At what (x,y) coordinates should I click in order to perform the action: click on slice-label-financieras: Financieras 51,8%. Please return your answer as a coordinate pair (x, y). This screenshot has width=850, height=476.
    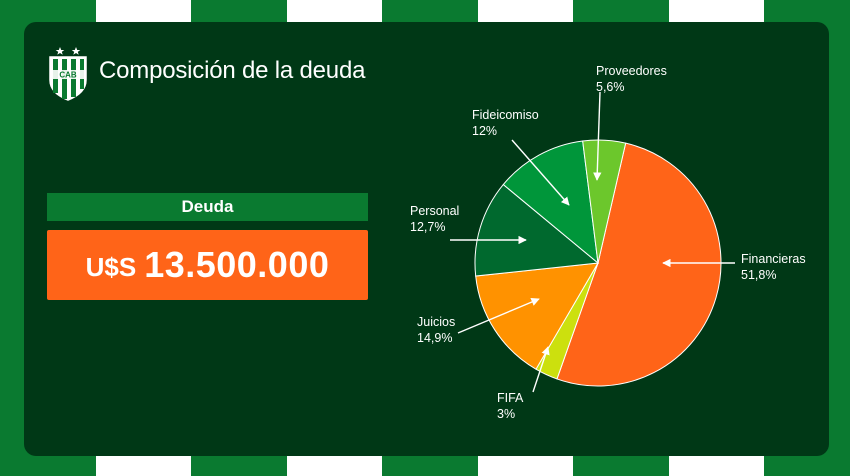
    Looking at the image, I should click on (773, 267).